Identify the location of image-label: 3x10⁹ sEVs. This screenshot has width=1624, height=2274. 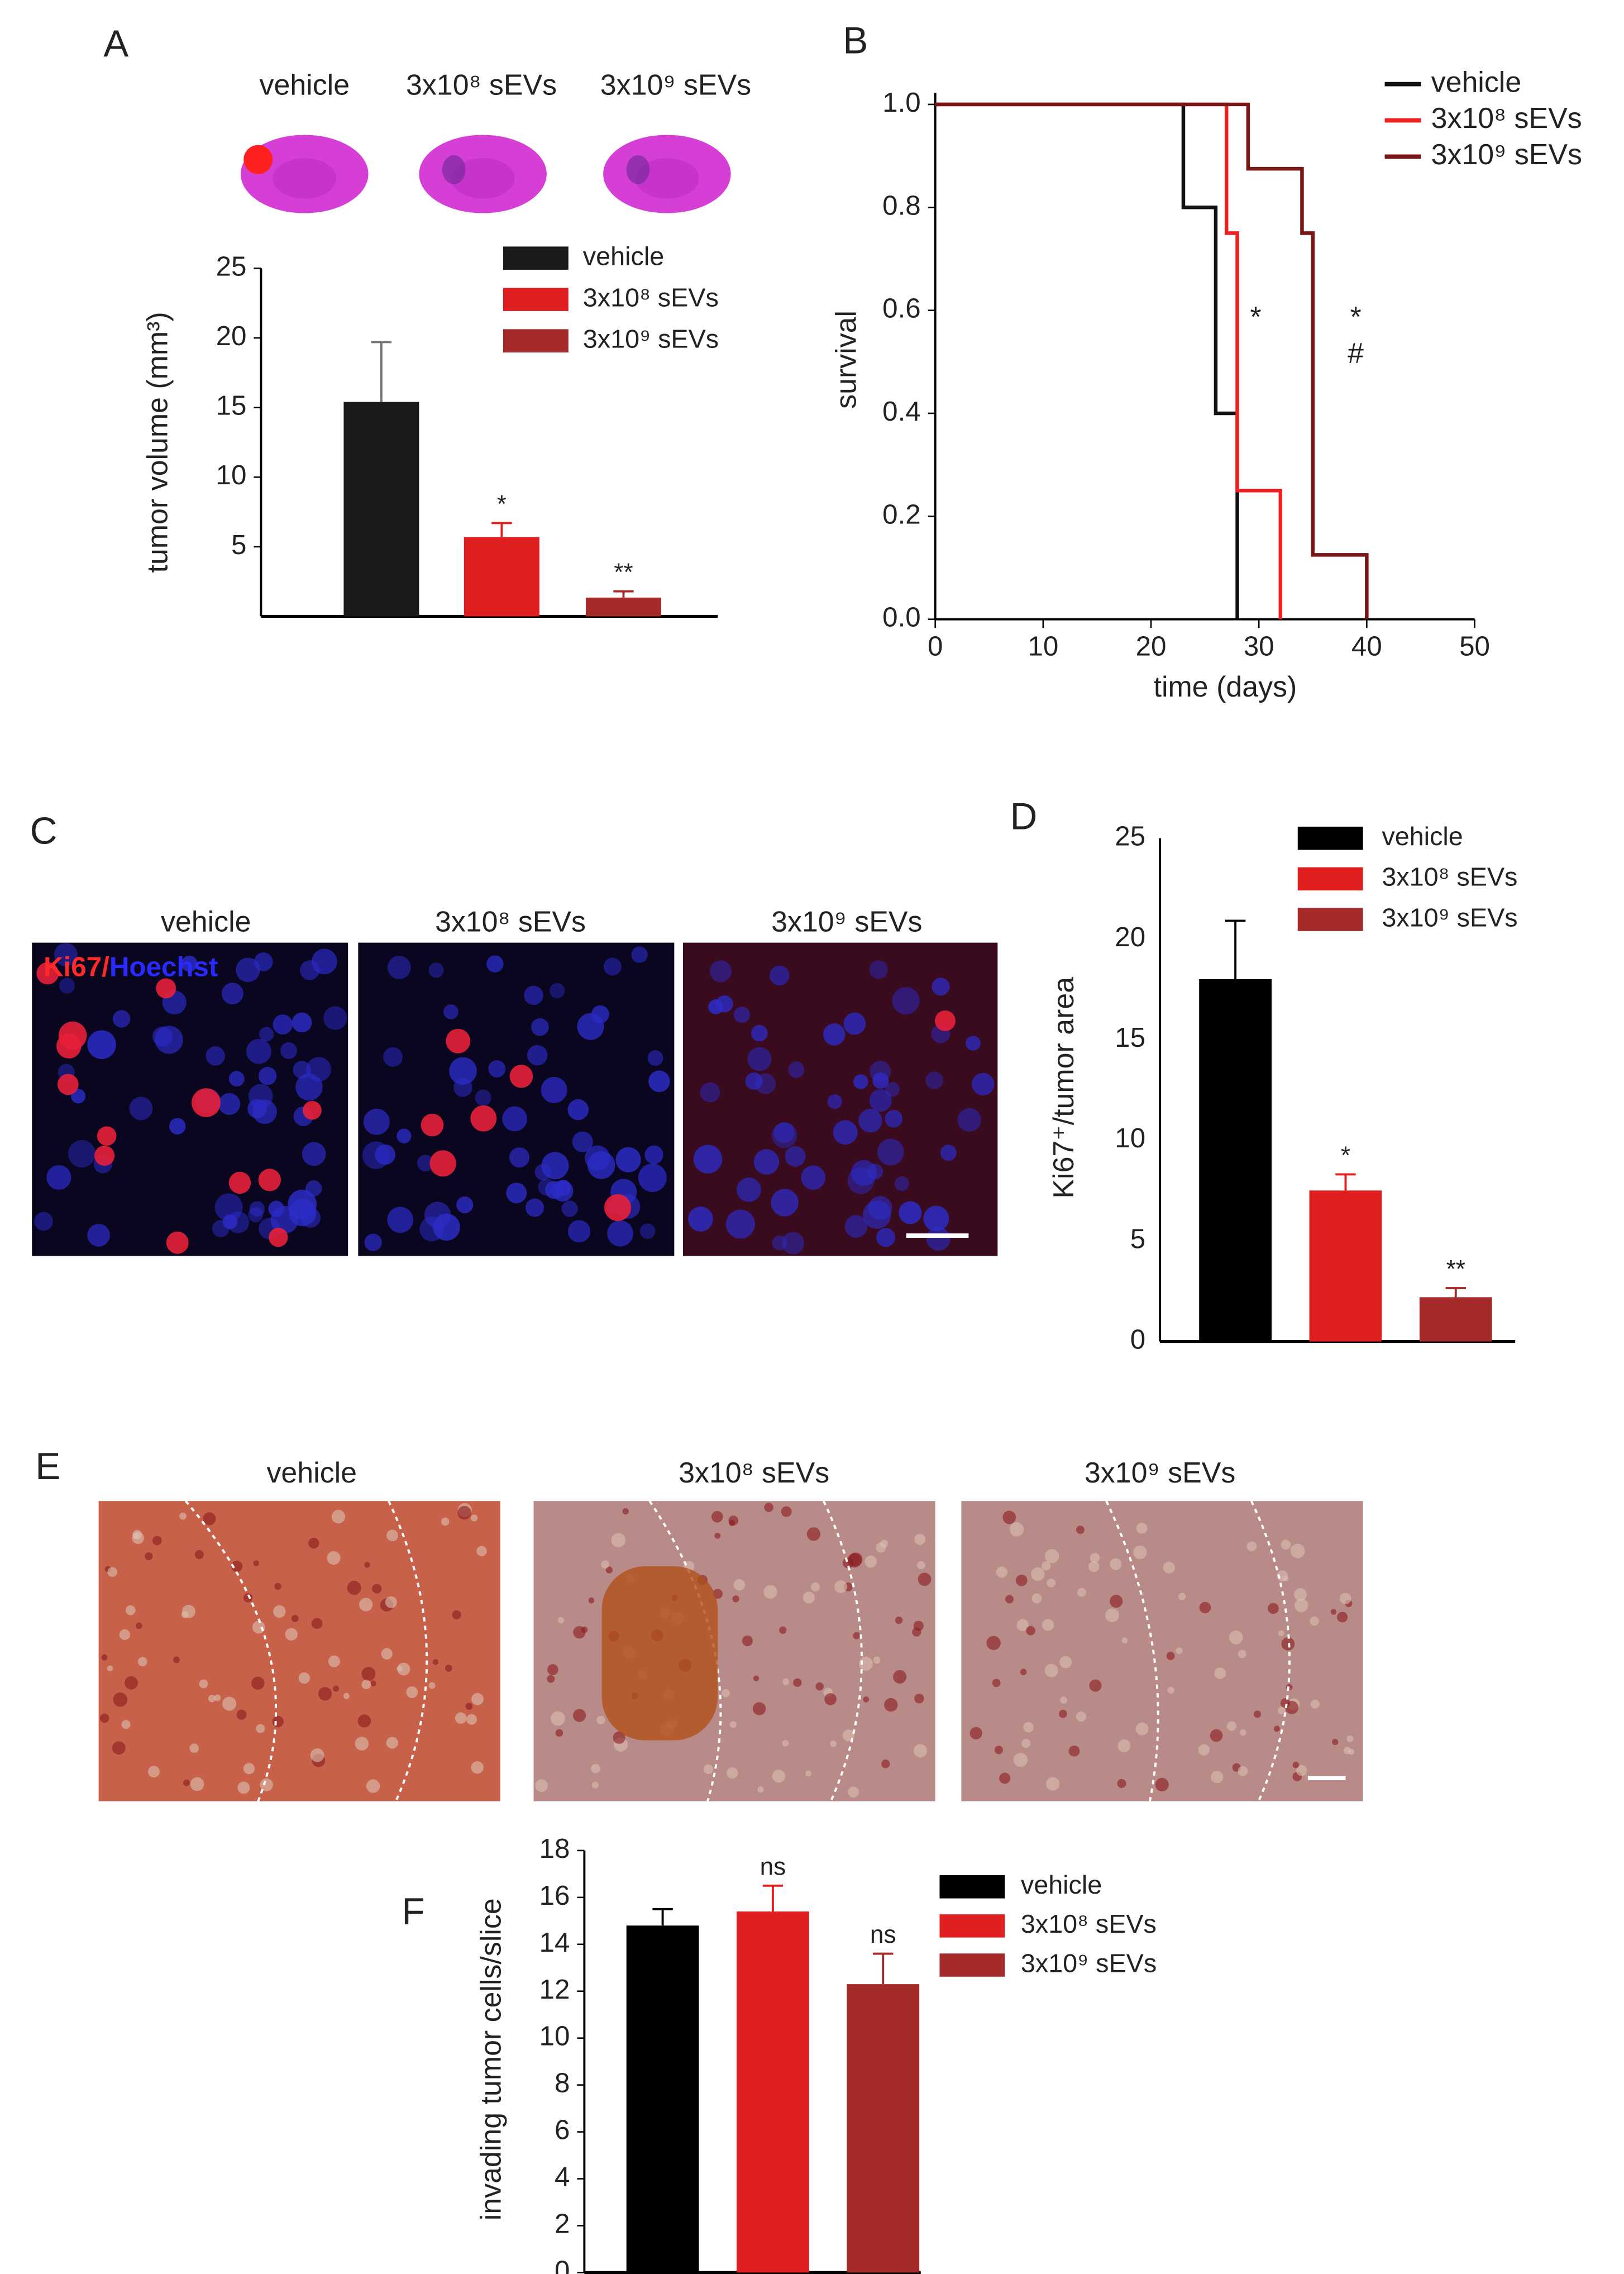
(675, 85).